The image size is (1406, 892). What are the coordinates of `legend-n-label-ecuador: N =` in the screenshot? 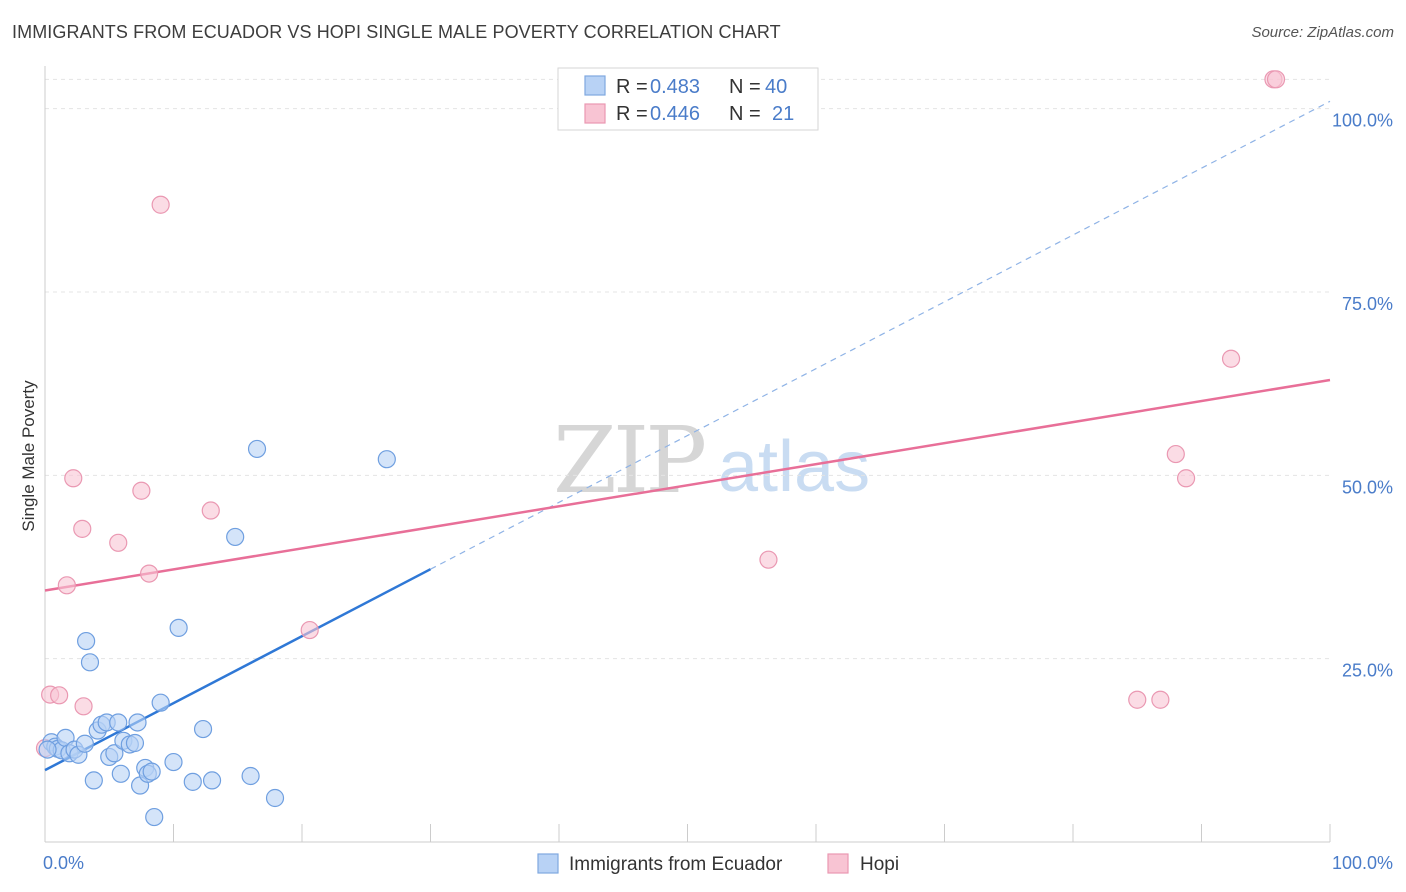 It's located at (745, 87).